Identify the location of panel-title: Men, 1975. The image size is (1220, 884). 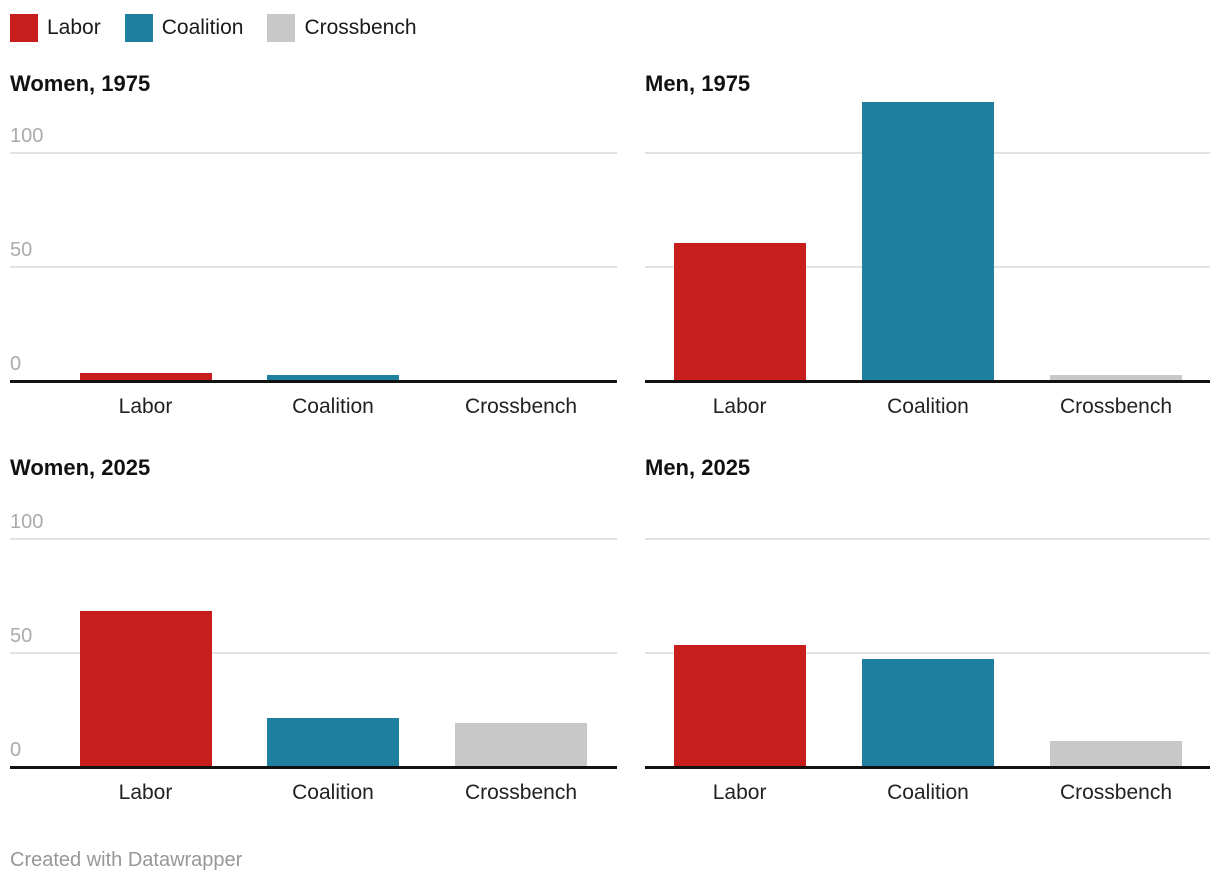
(698, 83).